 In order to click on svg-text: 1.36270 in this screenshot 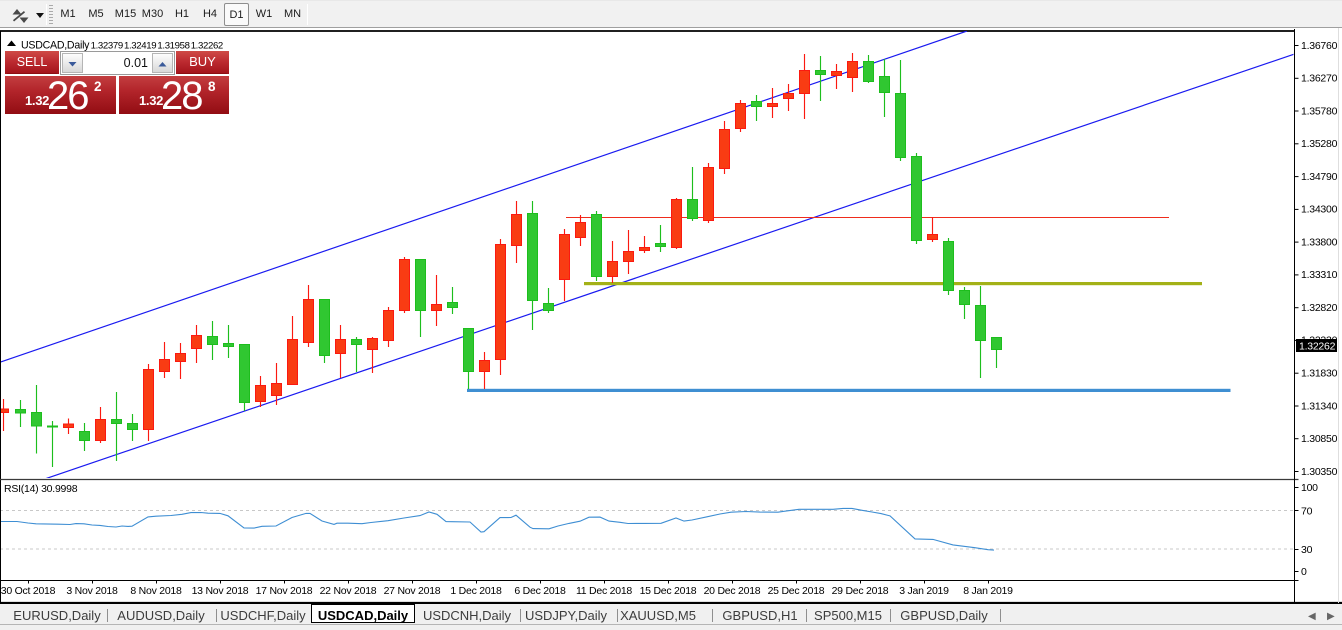, I will do `click(1319, 79)`.